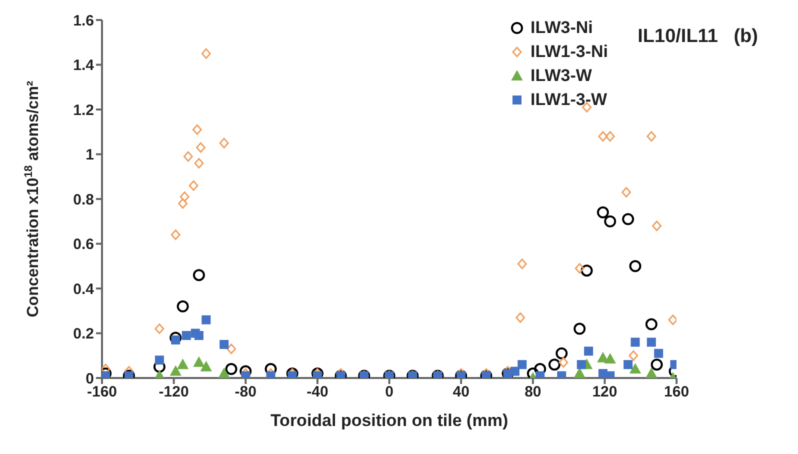 This screenshot has height=454, width=798. Describe the element at coordinates (83, 21) in the screenshot. I see `y-tick-label: 1.6` at that location.